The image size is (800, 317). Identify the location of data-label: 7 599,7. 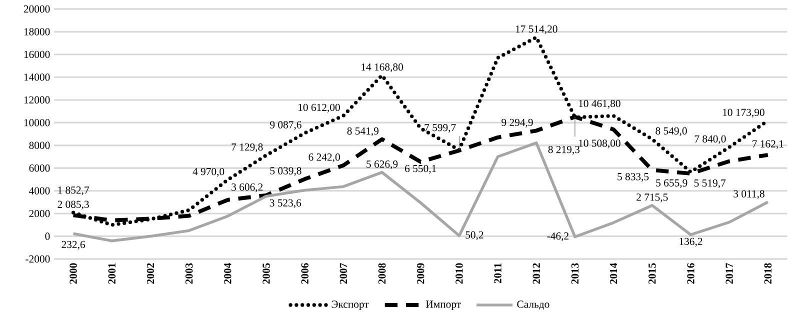
(440, 128).